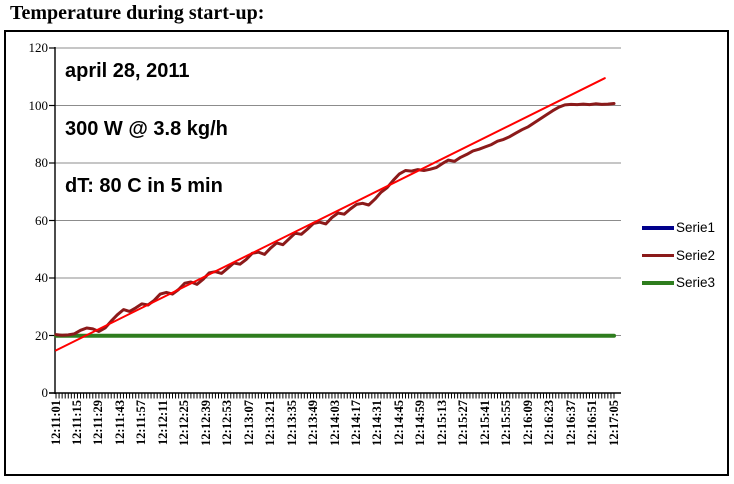 The image size is (734, 484). What do you see at coordinates (144, 186) in the screenshot?
I see `annotation-3: dT: 80 C in 5 min` at bounding box center [144, 186].